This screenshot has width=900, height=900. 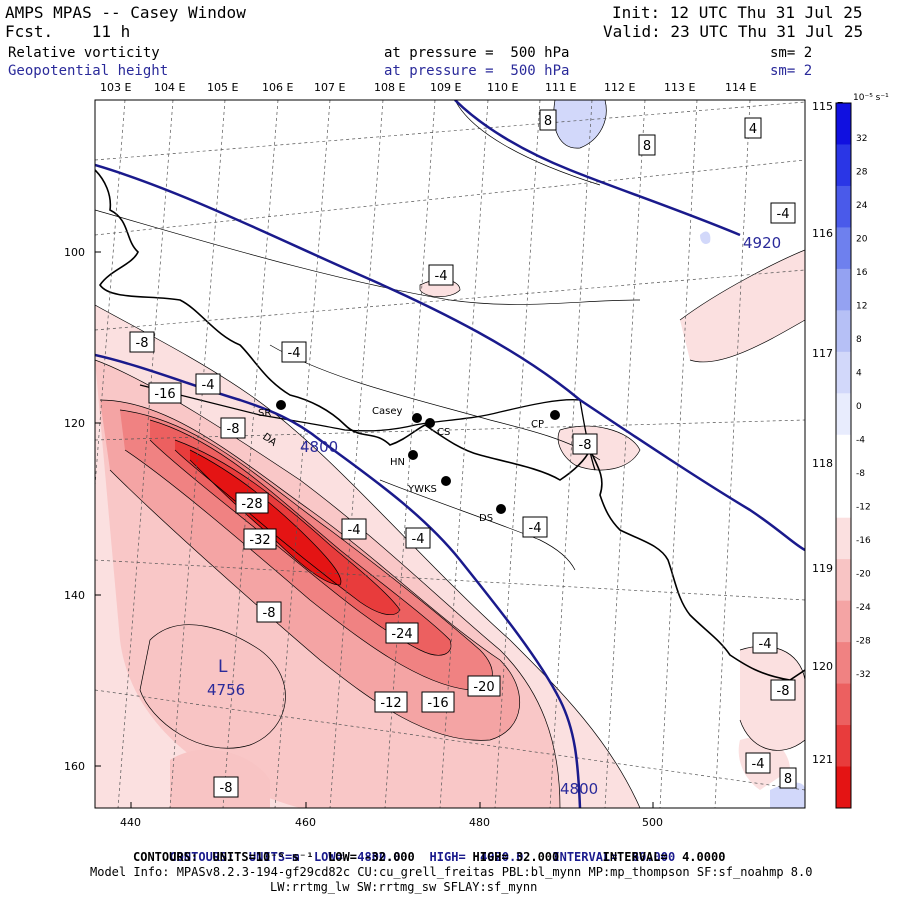 I want to click on valid-time: Valid: 23 UTC Thu 31 Jul 25, so click(x=733, y=31).